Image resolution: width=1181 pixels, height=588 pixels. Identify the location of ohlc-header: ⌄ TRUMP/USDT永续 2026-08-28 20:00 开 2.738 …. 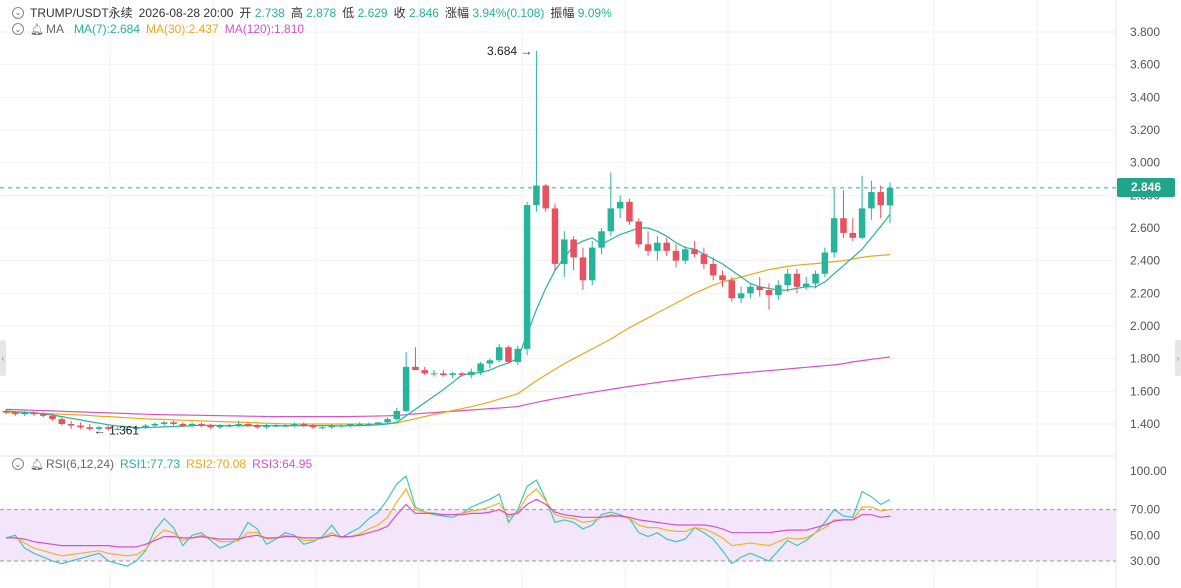
(312, 12).